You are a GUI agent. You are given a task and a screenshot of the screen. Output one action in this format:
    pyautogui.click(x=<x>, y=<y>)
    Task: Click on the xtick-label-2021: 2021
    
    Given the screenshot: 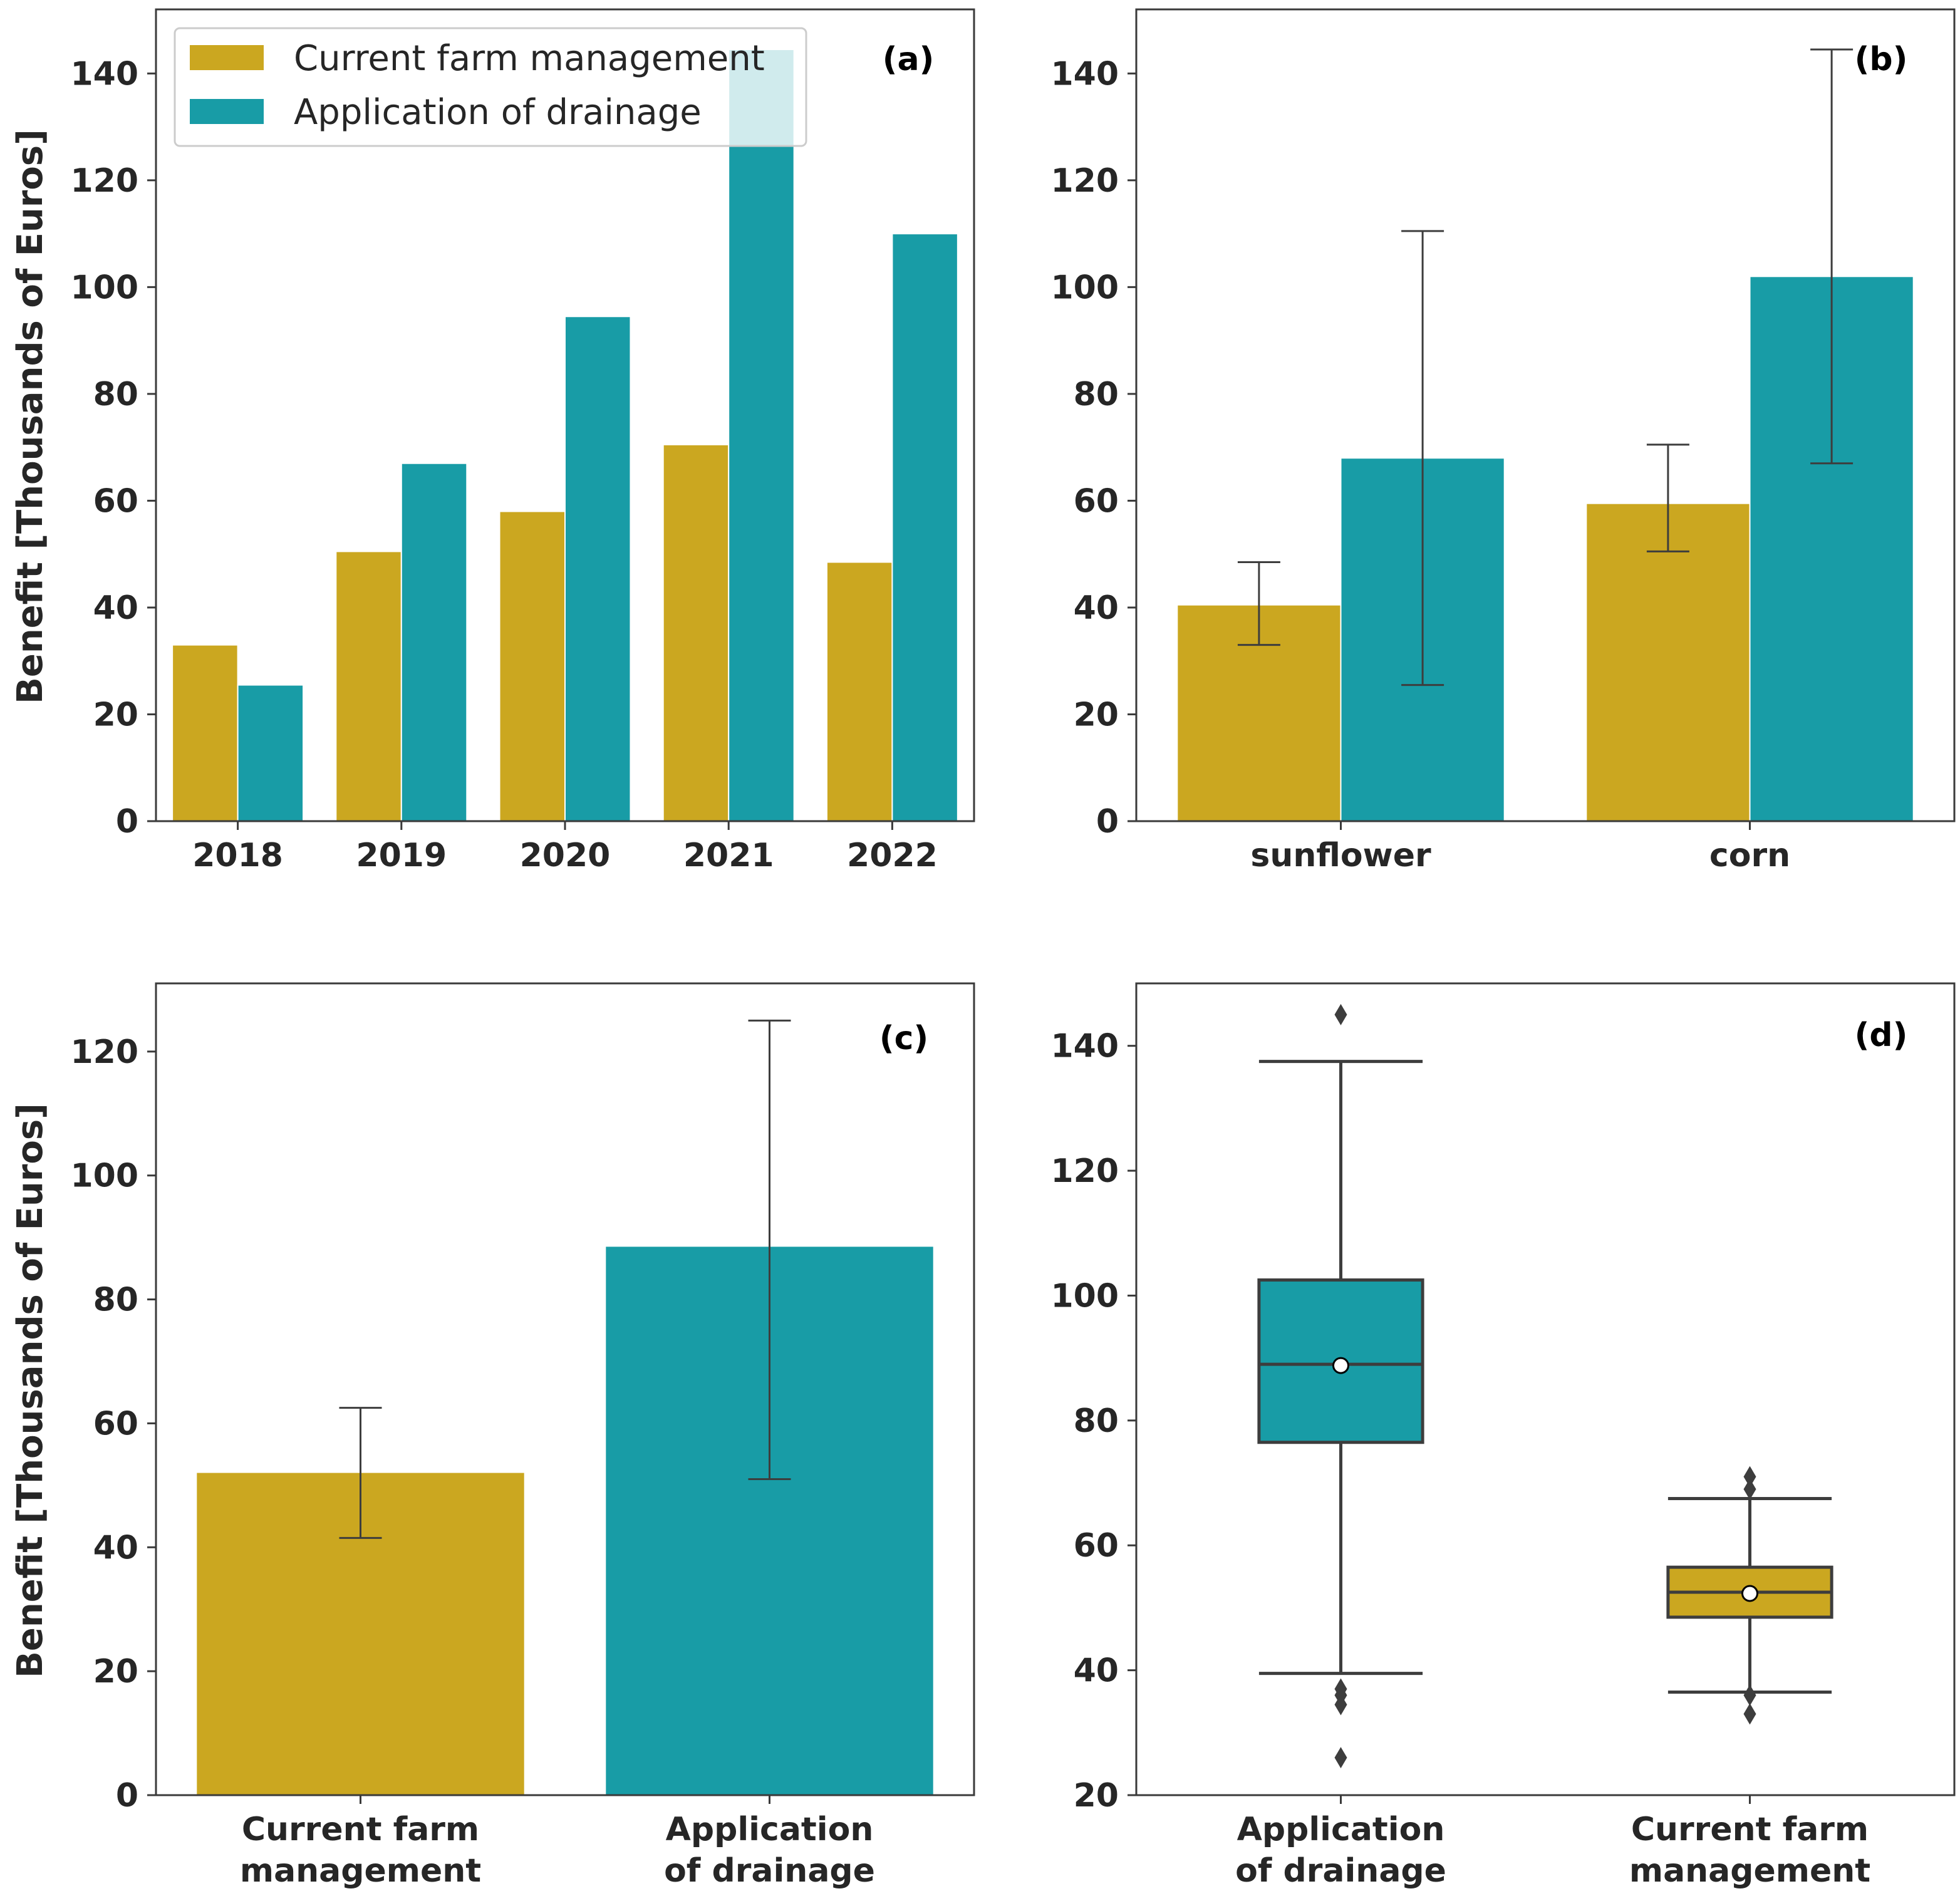 What is the action you would take?
    pyautogui.click(x=728, y=855)
    